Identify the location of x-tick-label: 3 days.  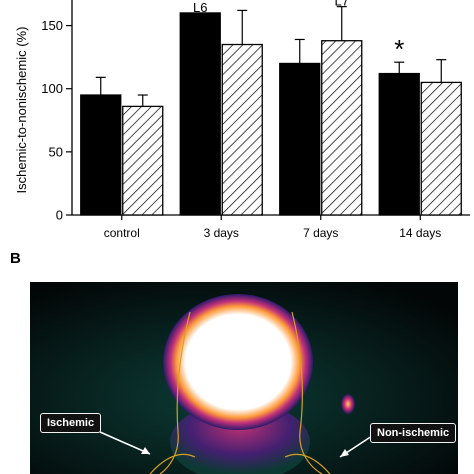
(221, 233).